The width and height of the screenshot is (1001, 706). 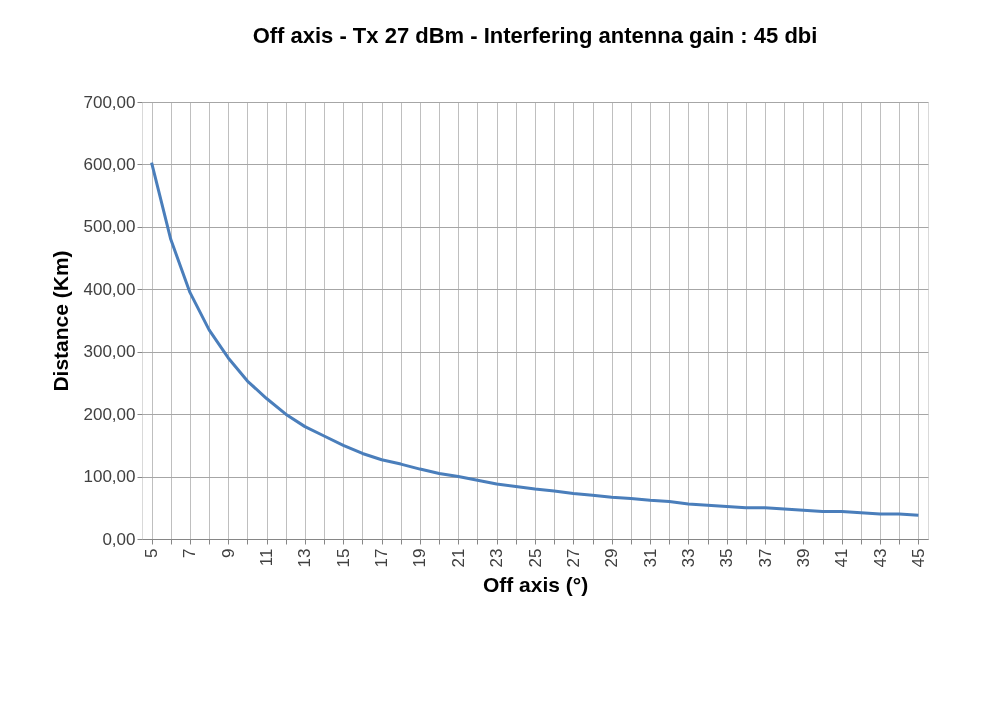 What do you see at coordinates (650, 558) in the screenshot?
I see `x-tick-label: 31` at bounding box center [650, 558].